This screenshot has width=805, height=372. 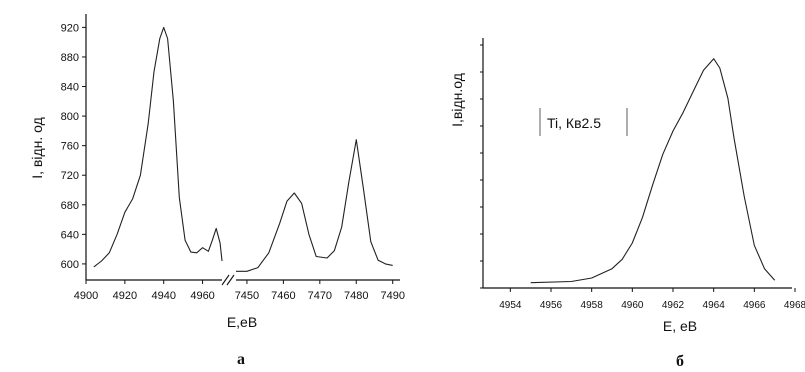 I want to click on chart-b-x-tick-label: 4958, so click(x=592, y=305).